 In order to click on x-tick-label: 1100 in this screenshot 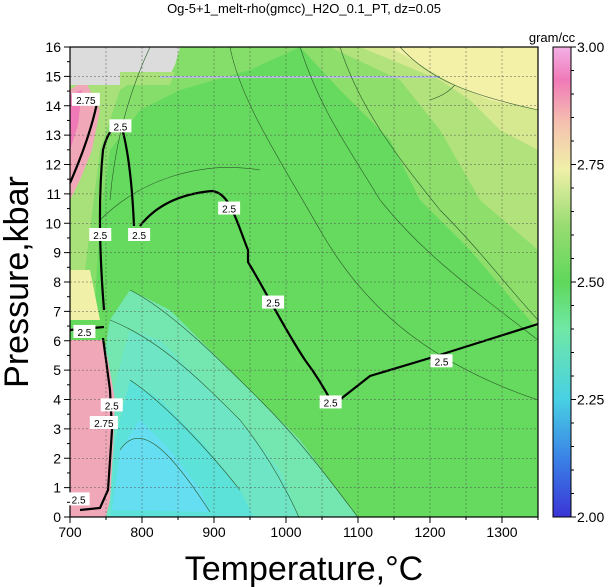, I will do `click(358, 532)`.